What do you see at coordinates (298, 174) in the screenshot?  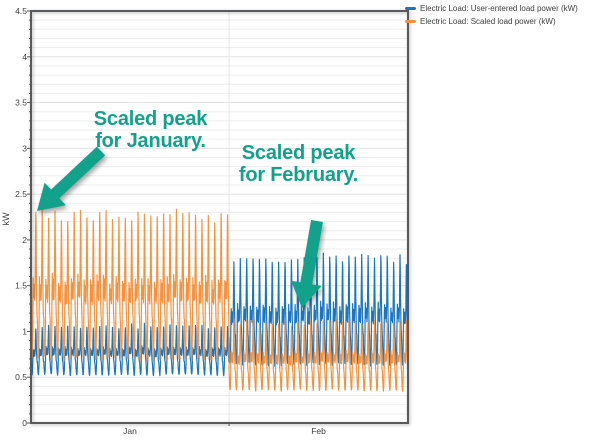 I see `annotation-text-line: for February.` at bounding box center [298, 174].